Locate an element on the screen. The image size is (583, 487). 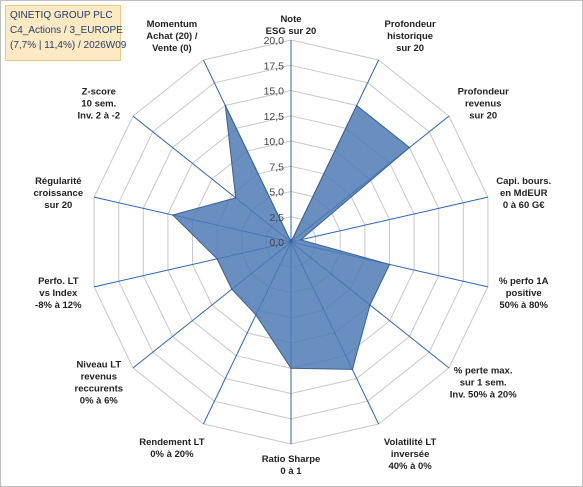
radial-tick-label: 0,0 is located at coordinates (276, 243).